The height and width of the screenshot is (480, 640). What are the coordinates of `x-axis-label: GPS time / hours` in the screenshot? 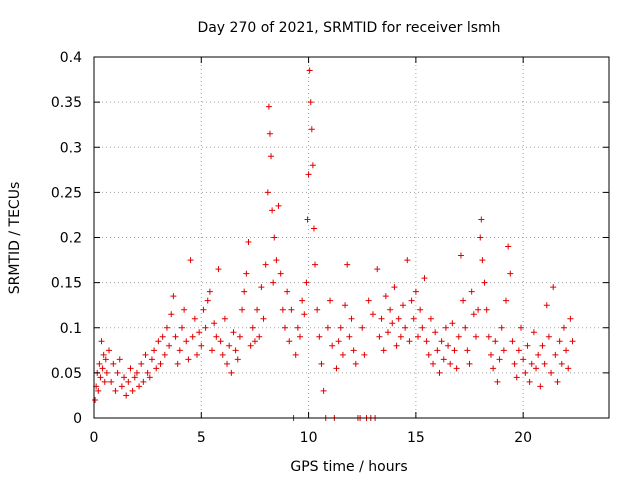 It's located at (348, 467).